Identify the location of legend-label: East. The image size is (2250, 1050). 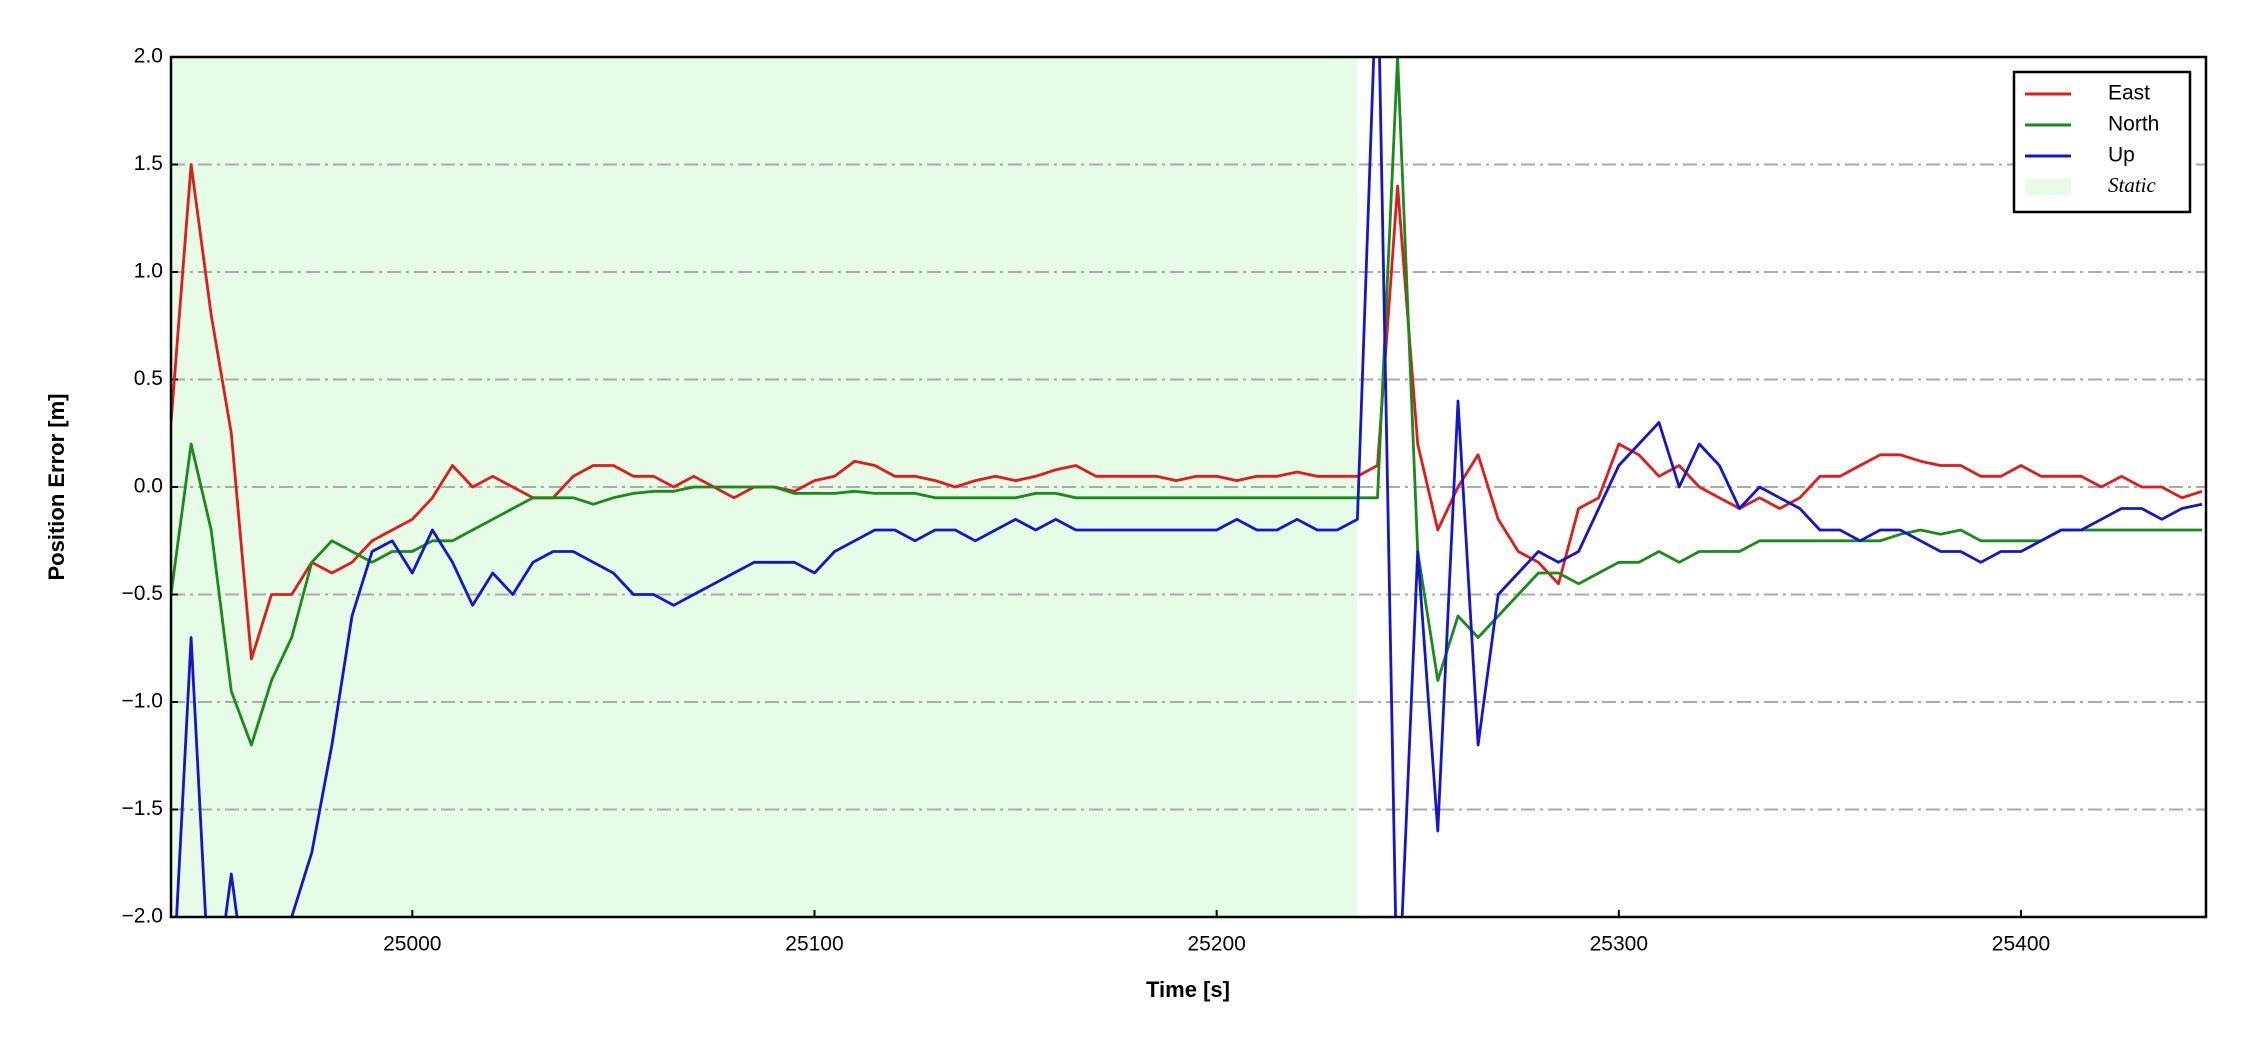
(2129, 93).